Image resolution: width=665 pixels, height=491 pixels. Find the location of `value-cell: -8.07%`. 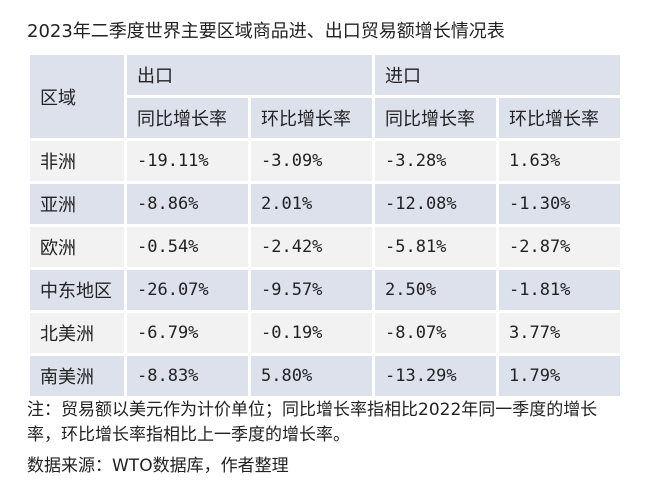

value-cell: -8.07% is located at coordinates (435, 333).